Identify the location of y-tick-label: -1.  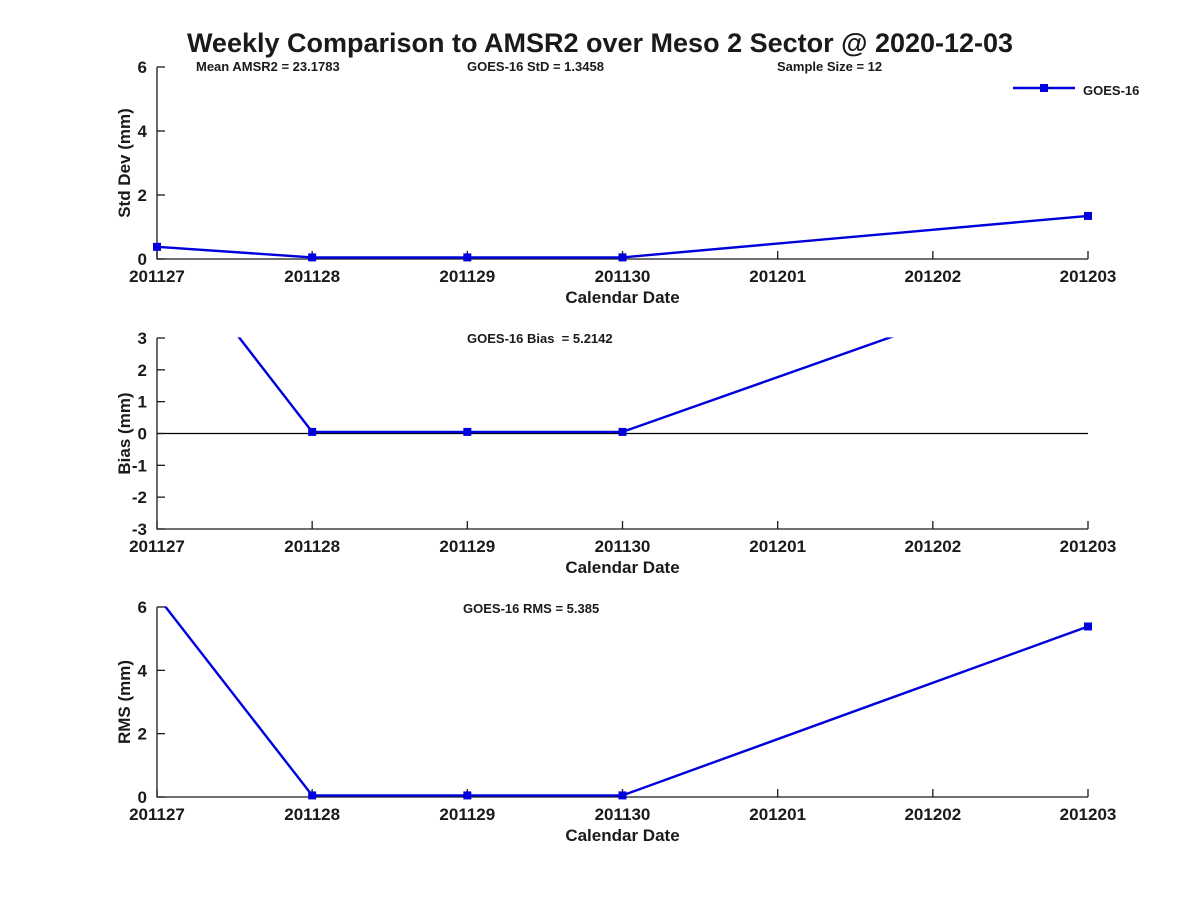
(139, 465).